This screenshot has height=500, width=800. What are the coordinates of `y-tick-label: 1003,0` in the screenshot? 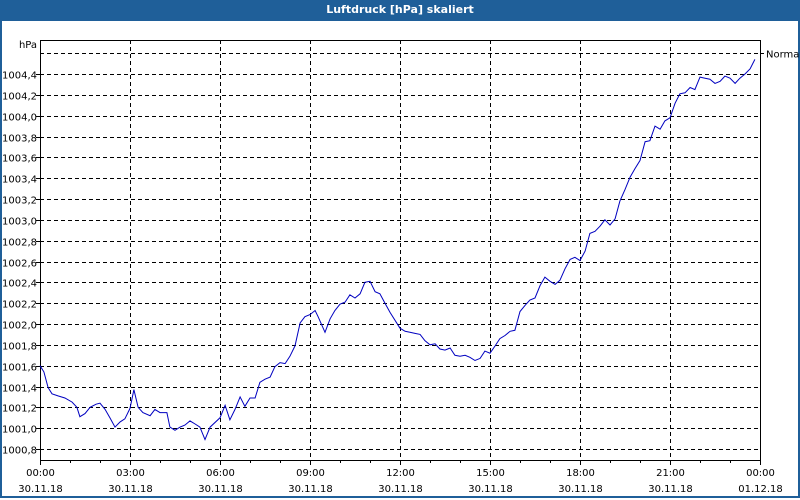 It's located at (19, 222).